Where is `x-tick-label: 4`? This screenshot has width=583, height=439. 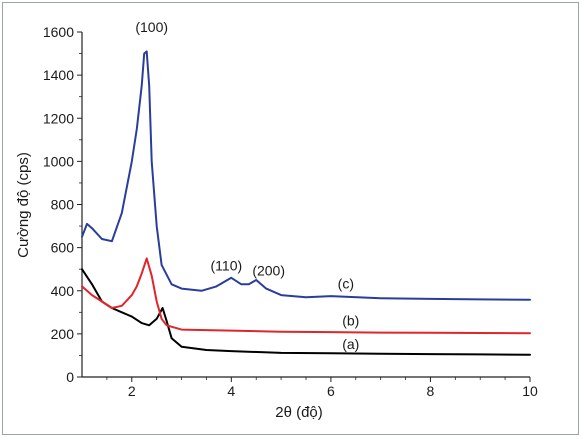 x-tick-label: 4 is located at coordinates (231, 391).